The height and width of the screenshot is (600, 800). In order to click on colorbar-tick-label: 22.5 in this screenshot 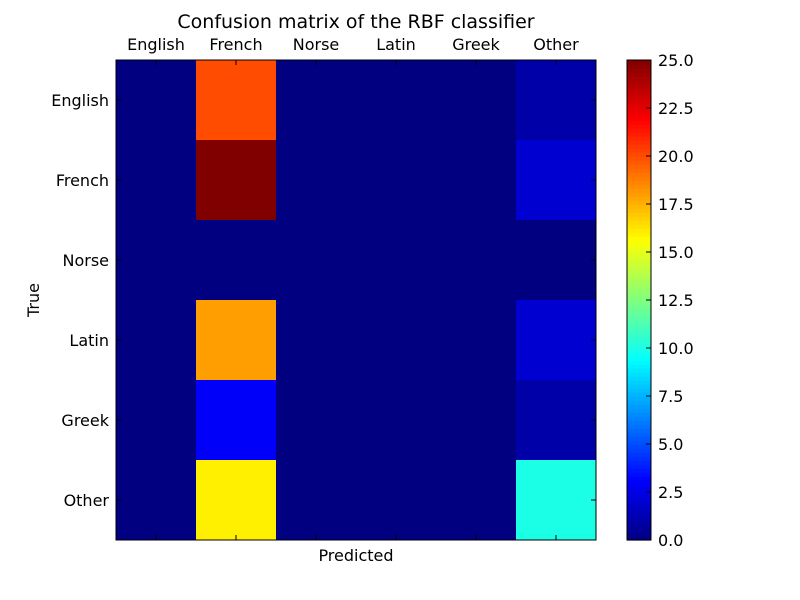, I will do `click(676, 108)`.